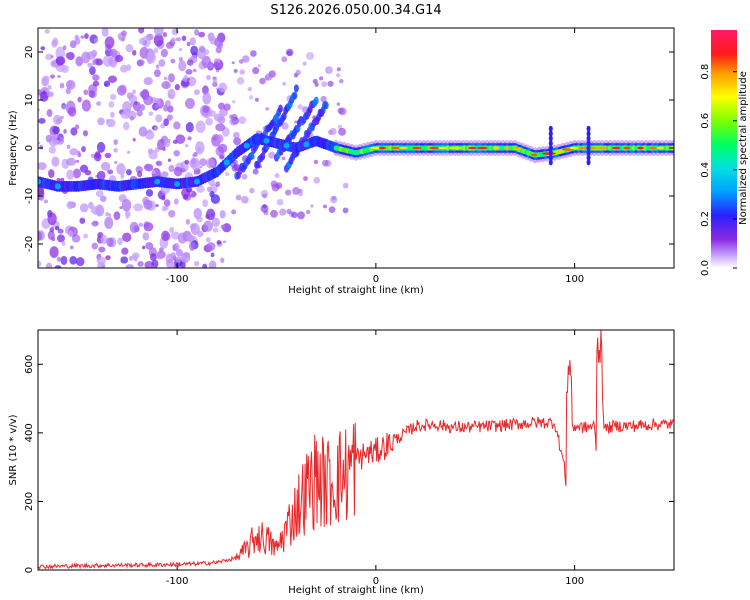 This screenshot has width=750, height=600. I want to click on spectrogram-streak-blob, so click(326, 105).